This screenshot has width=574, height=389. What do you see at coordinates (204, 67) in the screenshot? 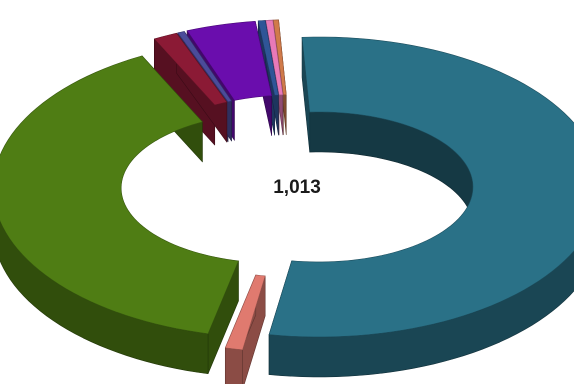
I see `slice-4-top` at bounding box center [204, 67].